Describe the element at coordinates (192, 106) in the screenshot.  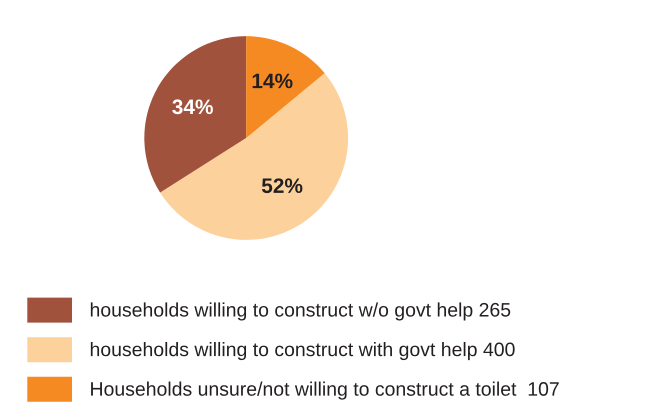
I see `data-label: 34%` at that location.